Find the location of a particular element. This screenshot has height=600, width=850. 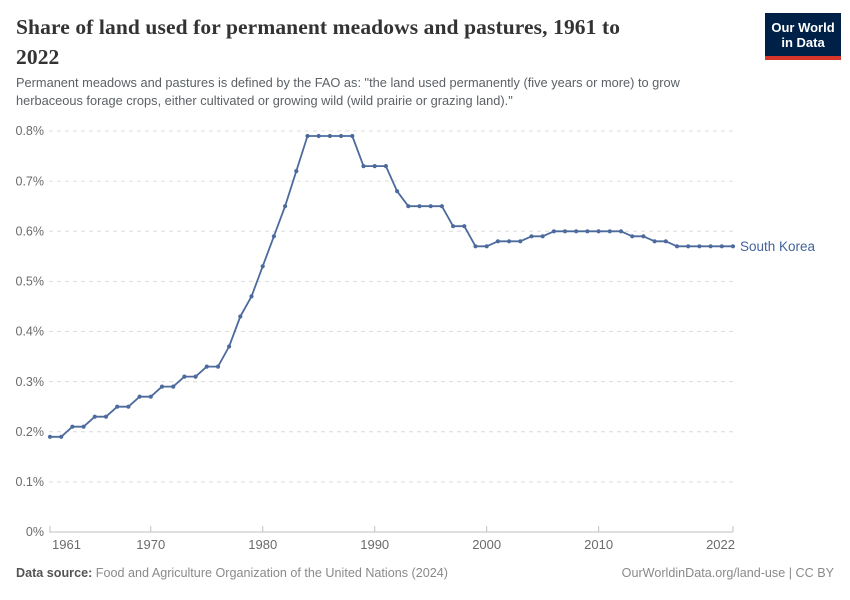

chart-title-line2: 2022 is located at coordinates (38, 57).